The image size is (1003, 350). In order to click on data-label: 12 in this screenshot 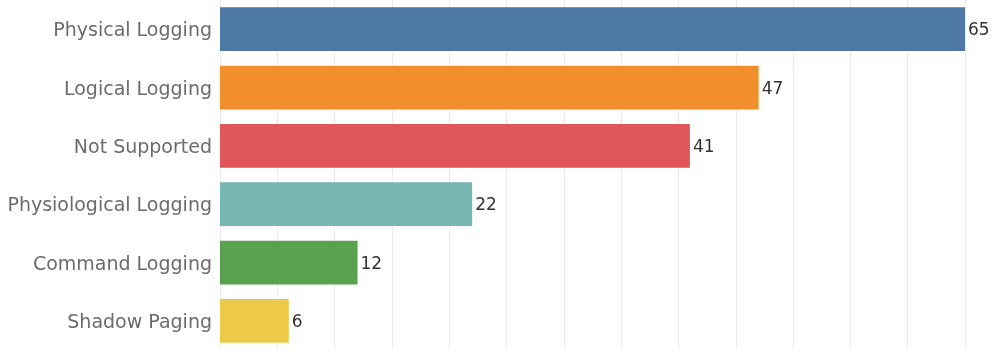, I will do `click(371, 262)`.